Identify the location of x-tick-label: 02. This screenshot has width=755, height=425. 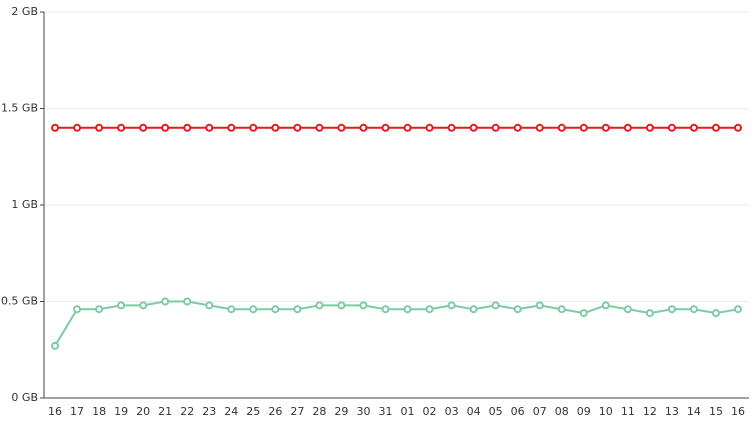
(430, 411).